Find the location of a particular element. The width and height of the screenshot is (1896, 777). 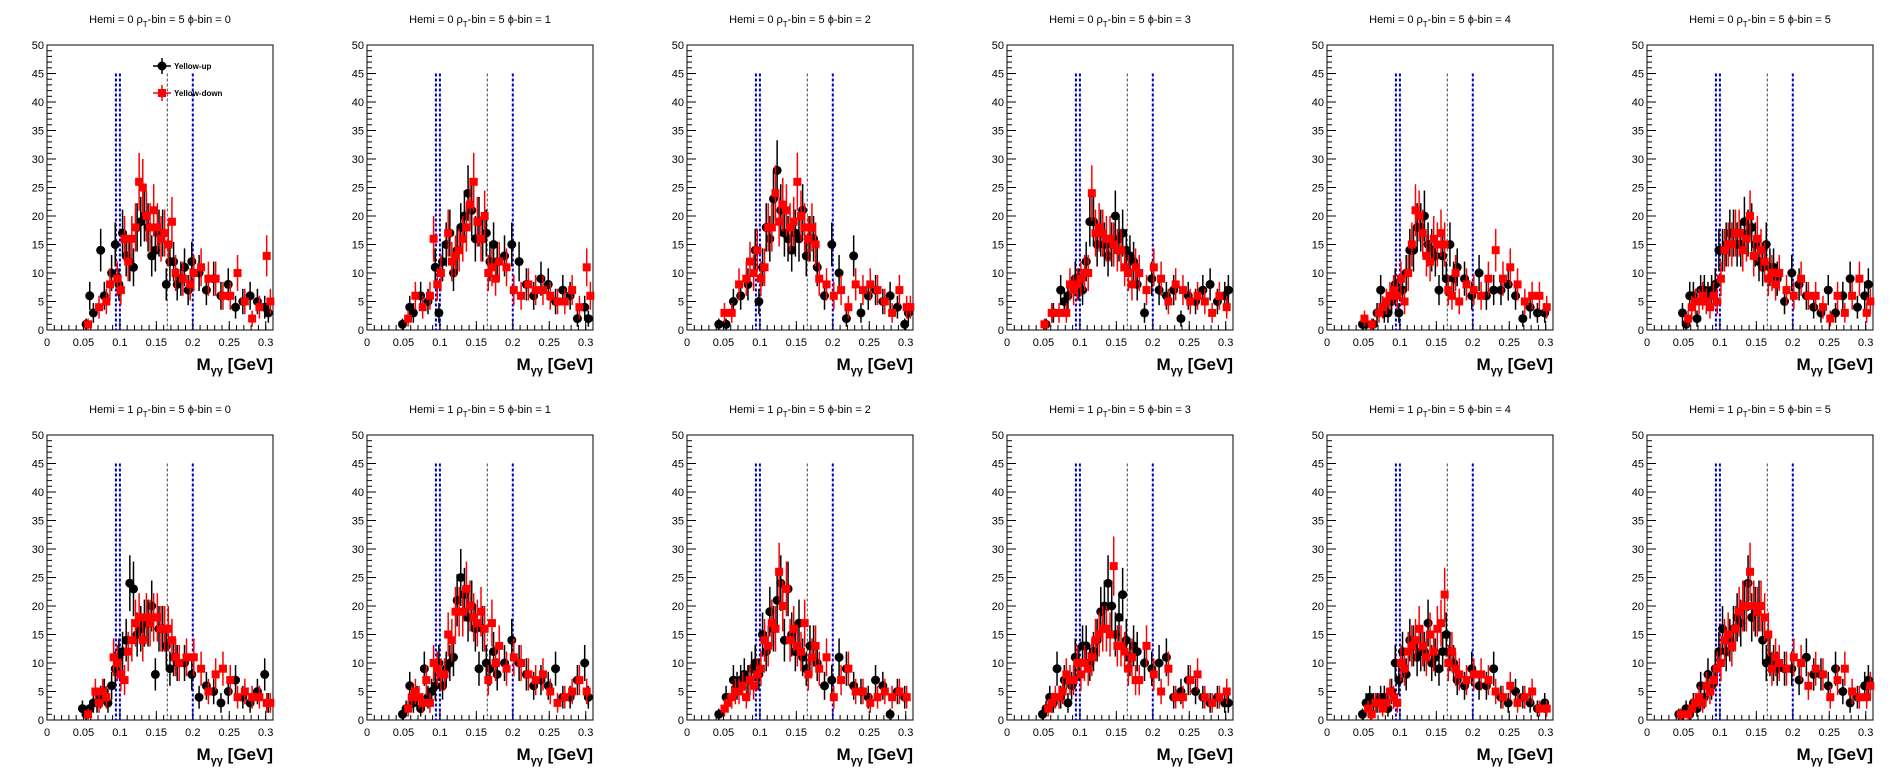

x-tick-label: 0.2 is located at coordinates (1152, 733).